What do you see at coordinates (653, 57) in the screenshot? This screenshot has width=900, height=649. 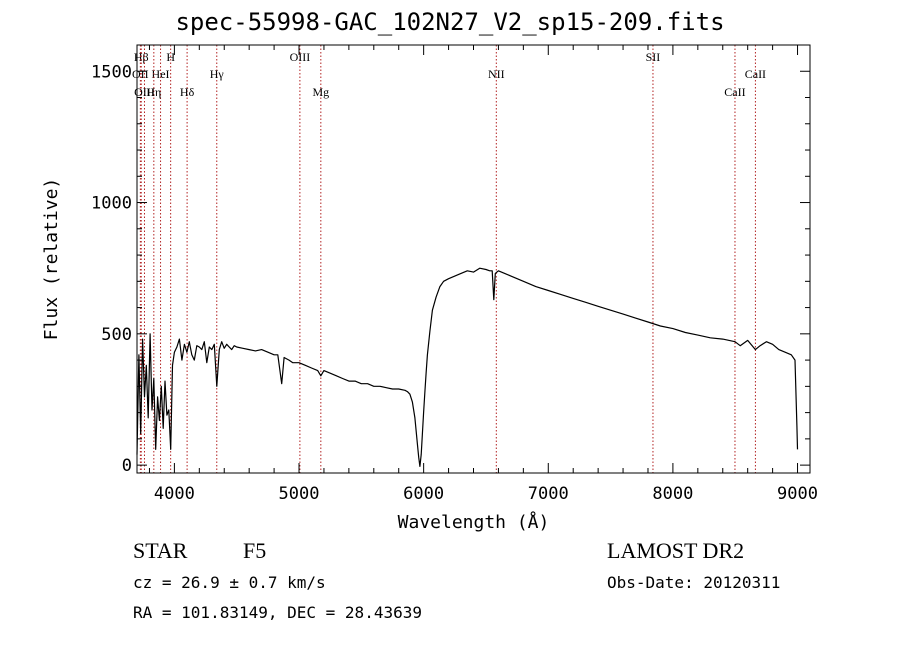 I see `line-marker-label: SII` at bounding box center [653, 57].